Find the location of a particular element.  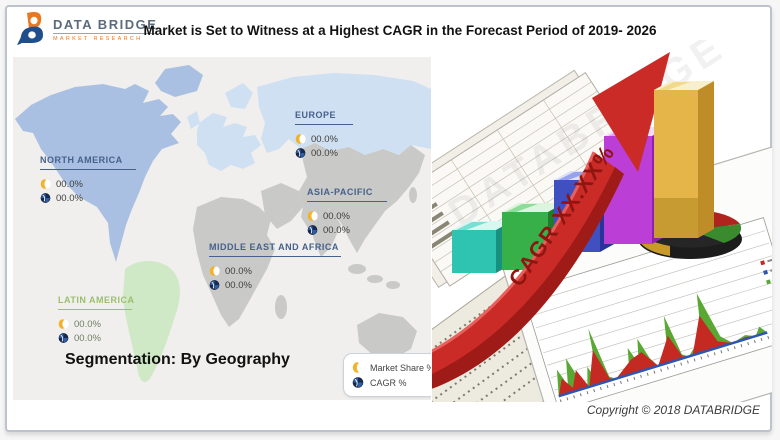

map-india is located at coordinates (327, 233).